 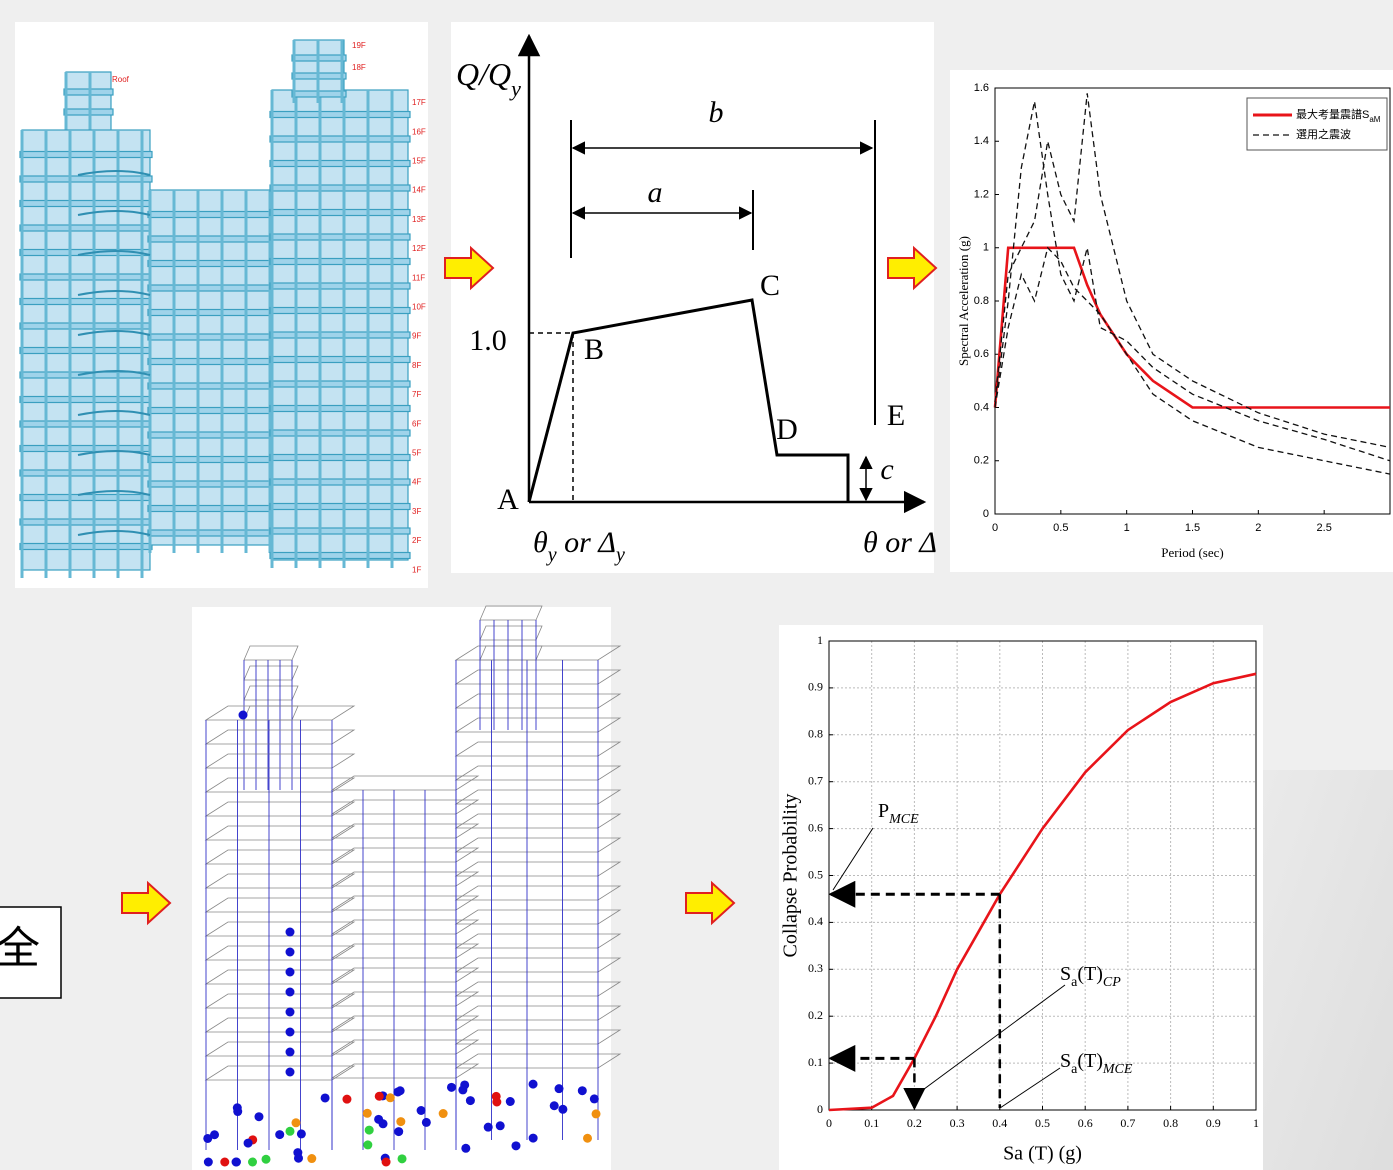 What do you see at coordinates (146, 903) in the screenshot?
I see `arrow` at bounding box center [146, 903].